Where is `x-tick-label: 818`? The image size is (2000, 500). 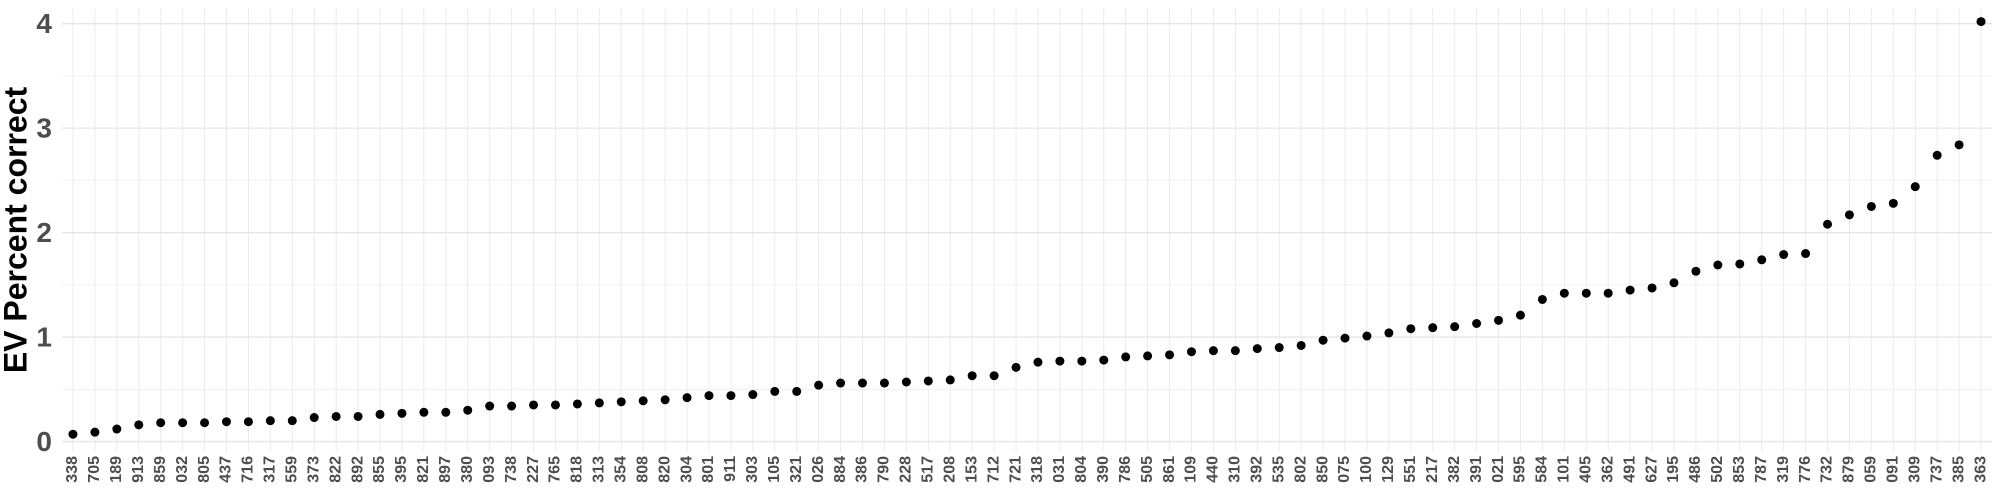 x-tick-label: 818 is located at coordinates (577, 469).